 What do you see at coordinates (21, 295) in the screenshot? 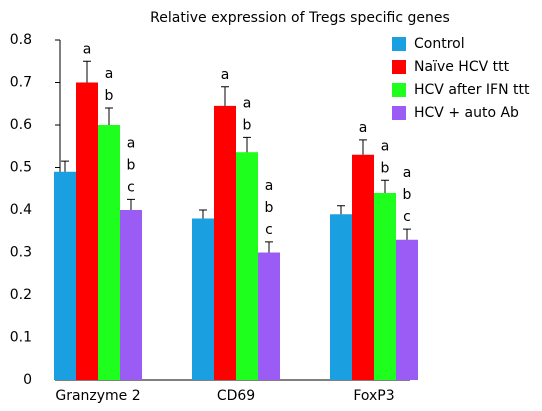
I see `y-tick-label: 0.2` at bounding box center [21, 295].